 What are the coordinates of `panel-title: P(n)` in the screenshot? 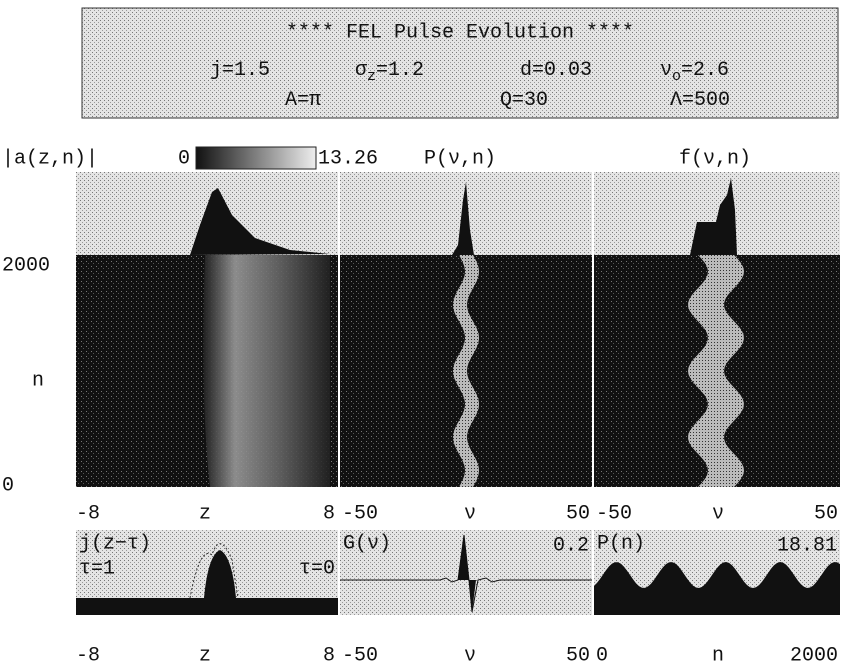 It's located at (621, 543).